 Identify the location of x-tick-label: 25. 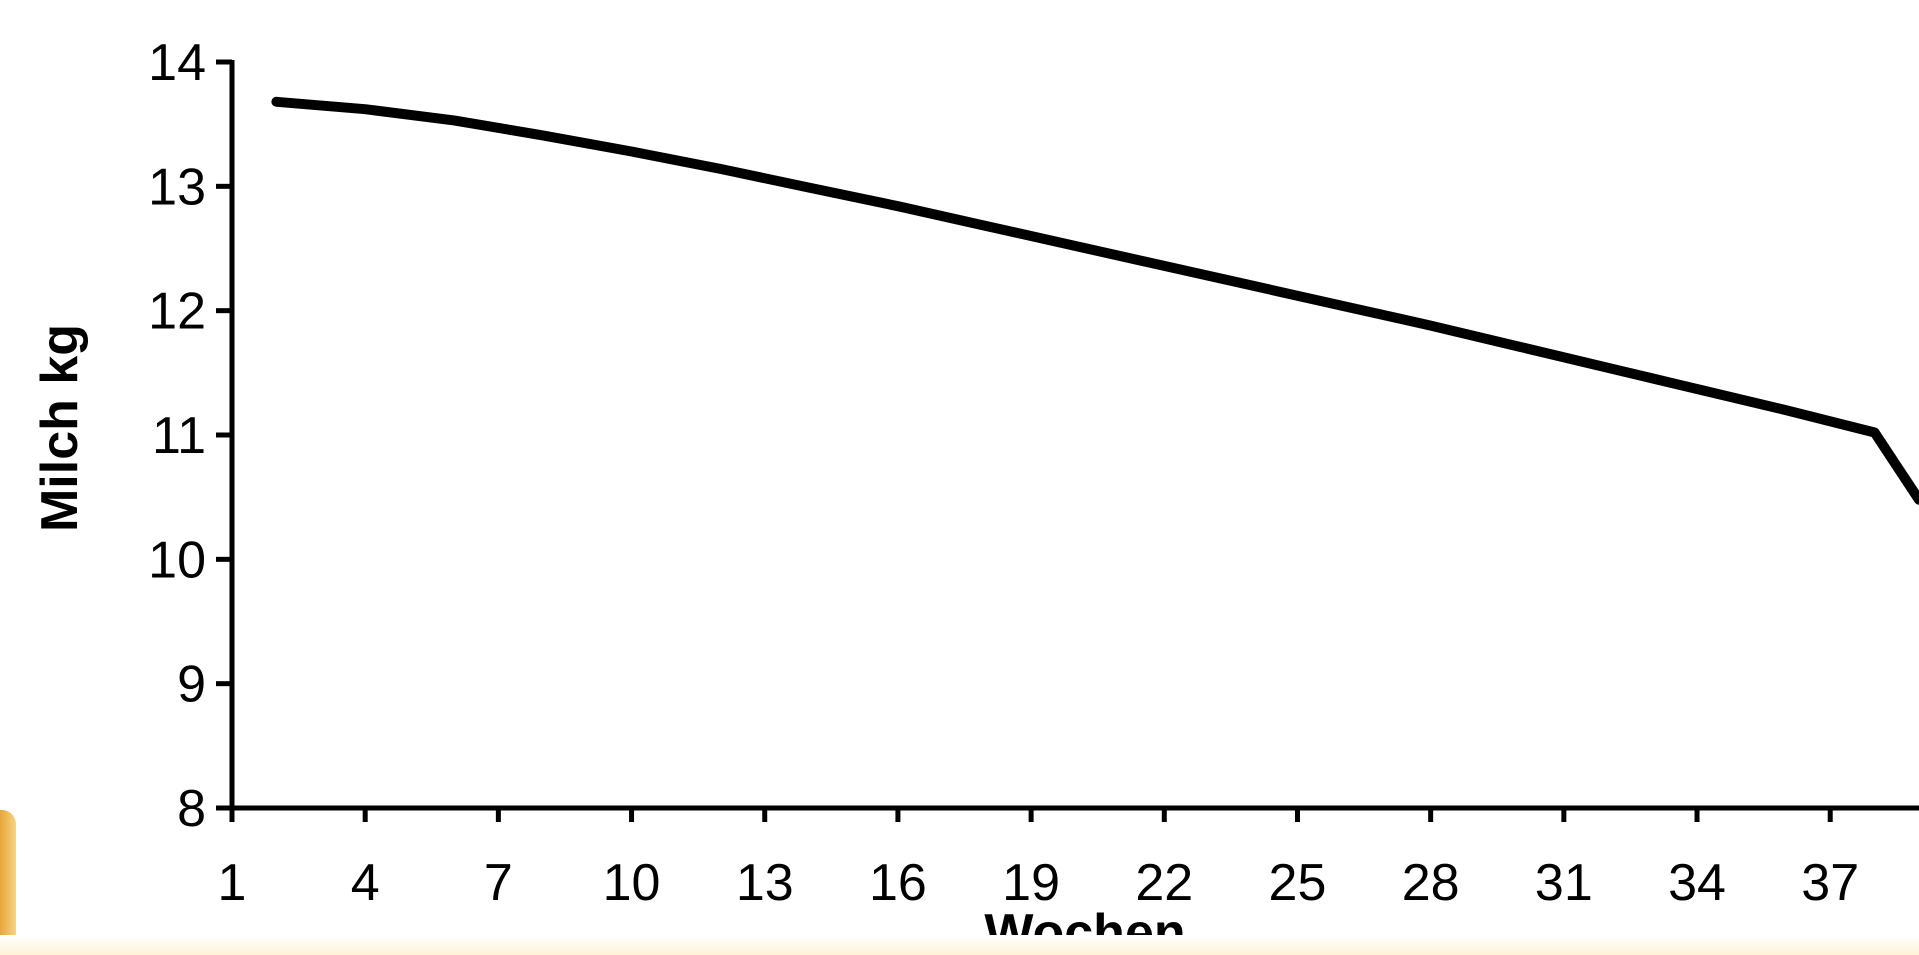
(1298, 883).